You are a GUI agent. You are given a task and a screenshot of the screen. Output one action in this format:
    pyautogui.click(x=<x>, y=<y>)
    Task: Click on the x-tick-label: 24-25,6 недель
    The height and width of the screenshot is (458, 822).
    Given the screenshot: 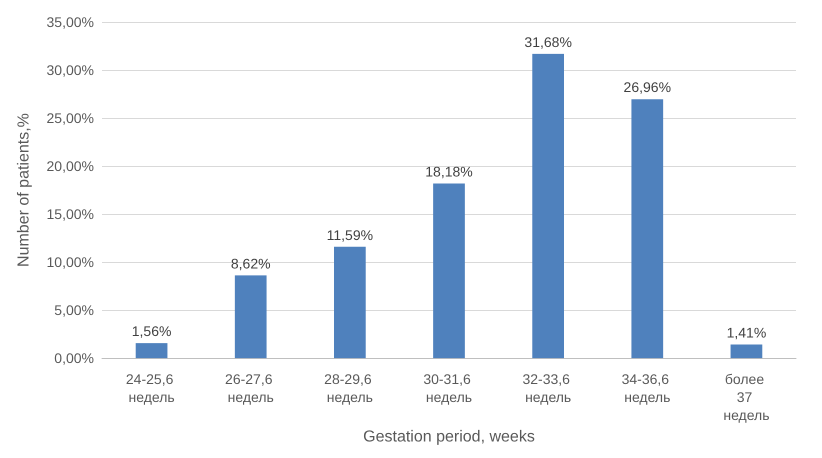 What is the action you would take?
    pyautogui.click(x=152, y=388)
    